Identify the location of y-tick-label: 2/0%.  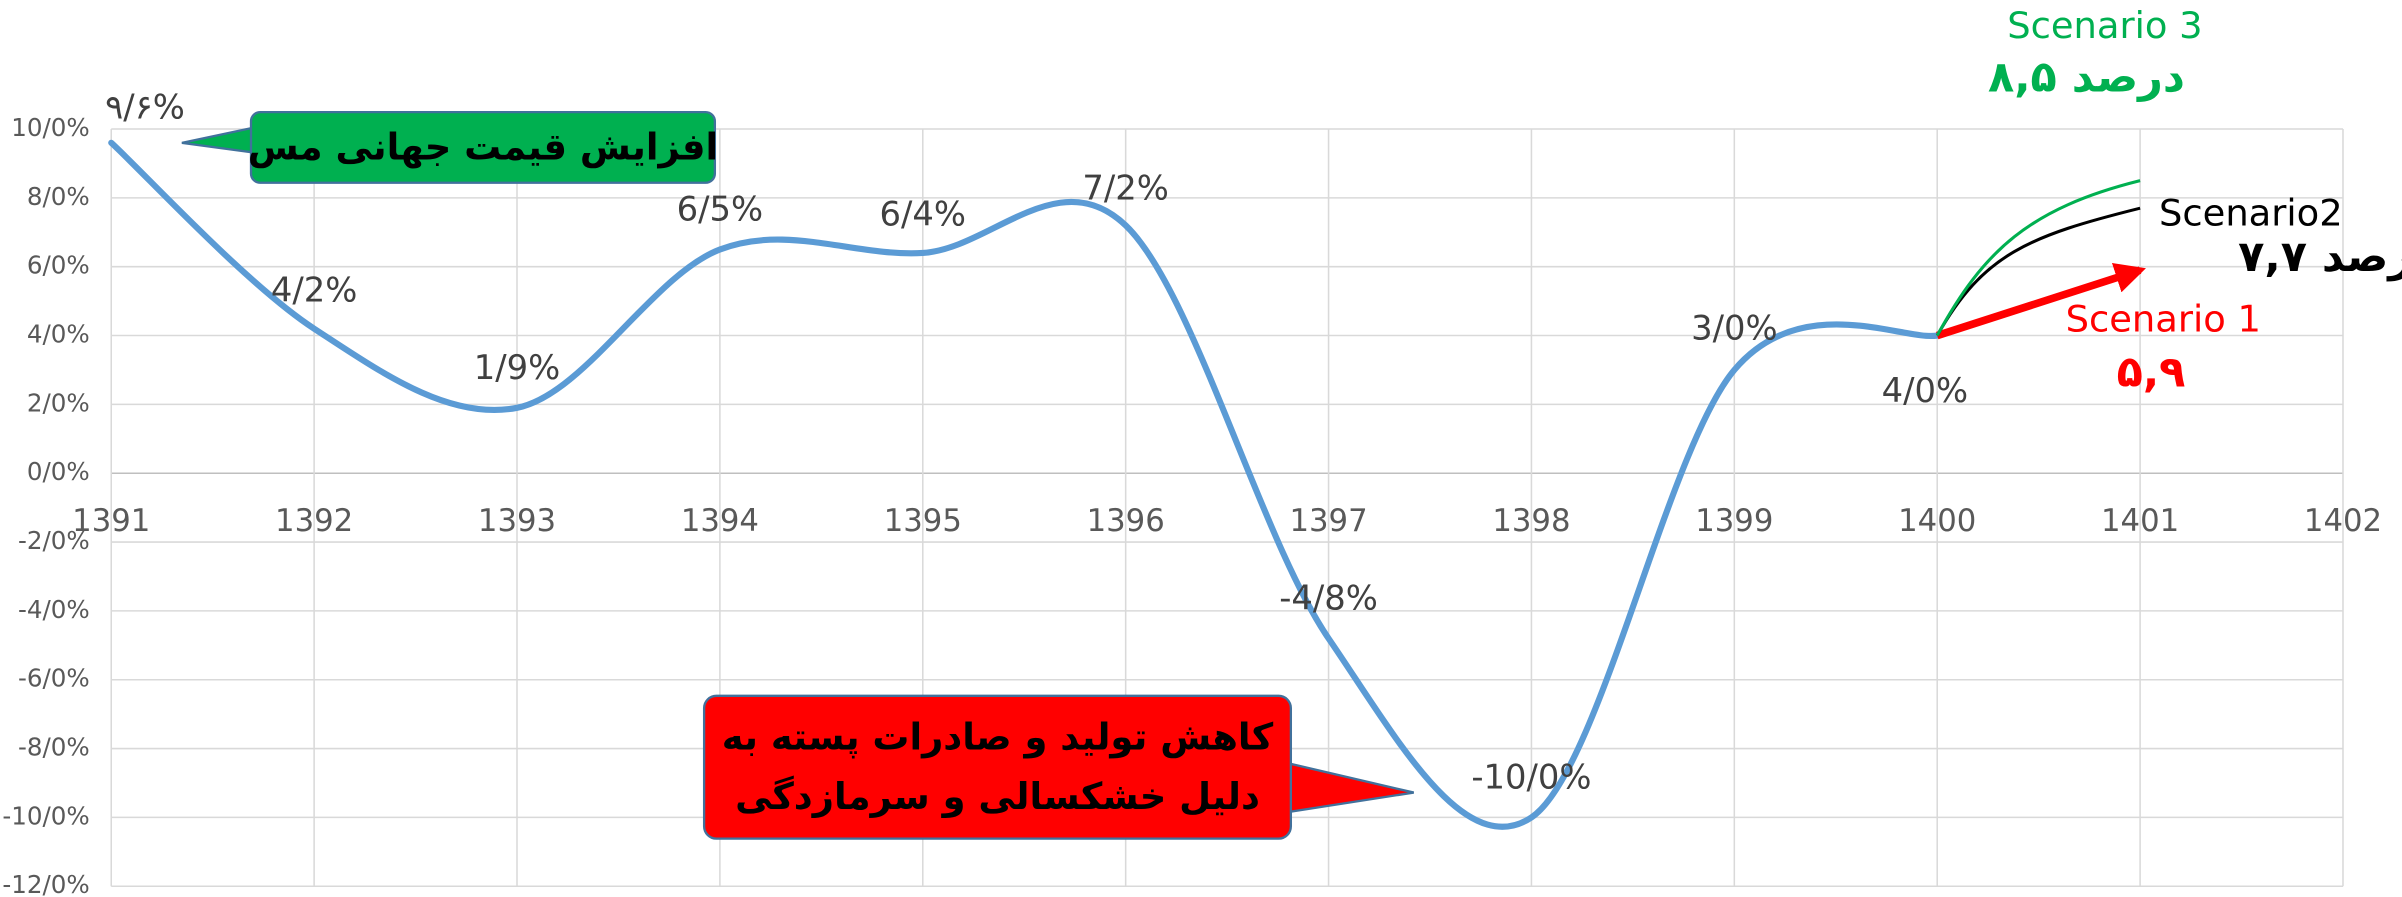
(58, 402).